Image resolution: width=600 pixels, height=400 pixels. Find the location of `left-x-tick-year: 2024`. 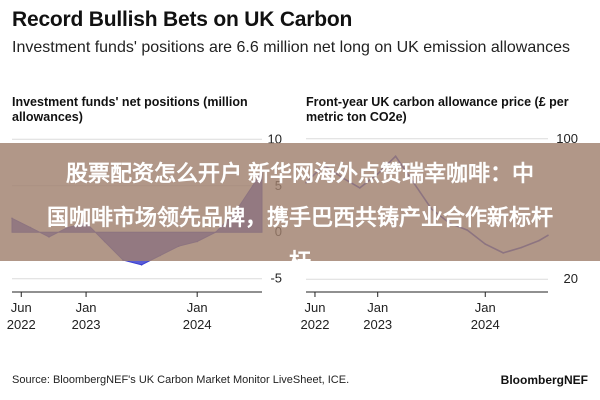

left-x-tick-year: 2024 is located at coordinates (197, 324).